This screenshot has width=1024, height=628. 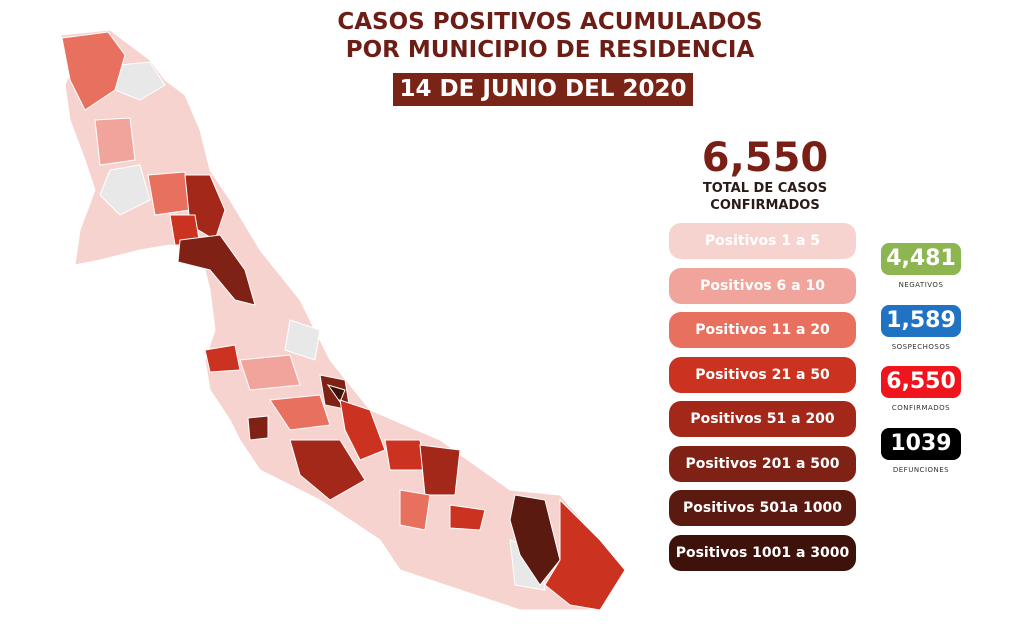 What do you see at coordinates (921, 346) in the screenshot?
I see `stat-label: SOSPECHOSOS` at bounding box center [921, 346].